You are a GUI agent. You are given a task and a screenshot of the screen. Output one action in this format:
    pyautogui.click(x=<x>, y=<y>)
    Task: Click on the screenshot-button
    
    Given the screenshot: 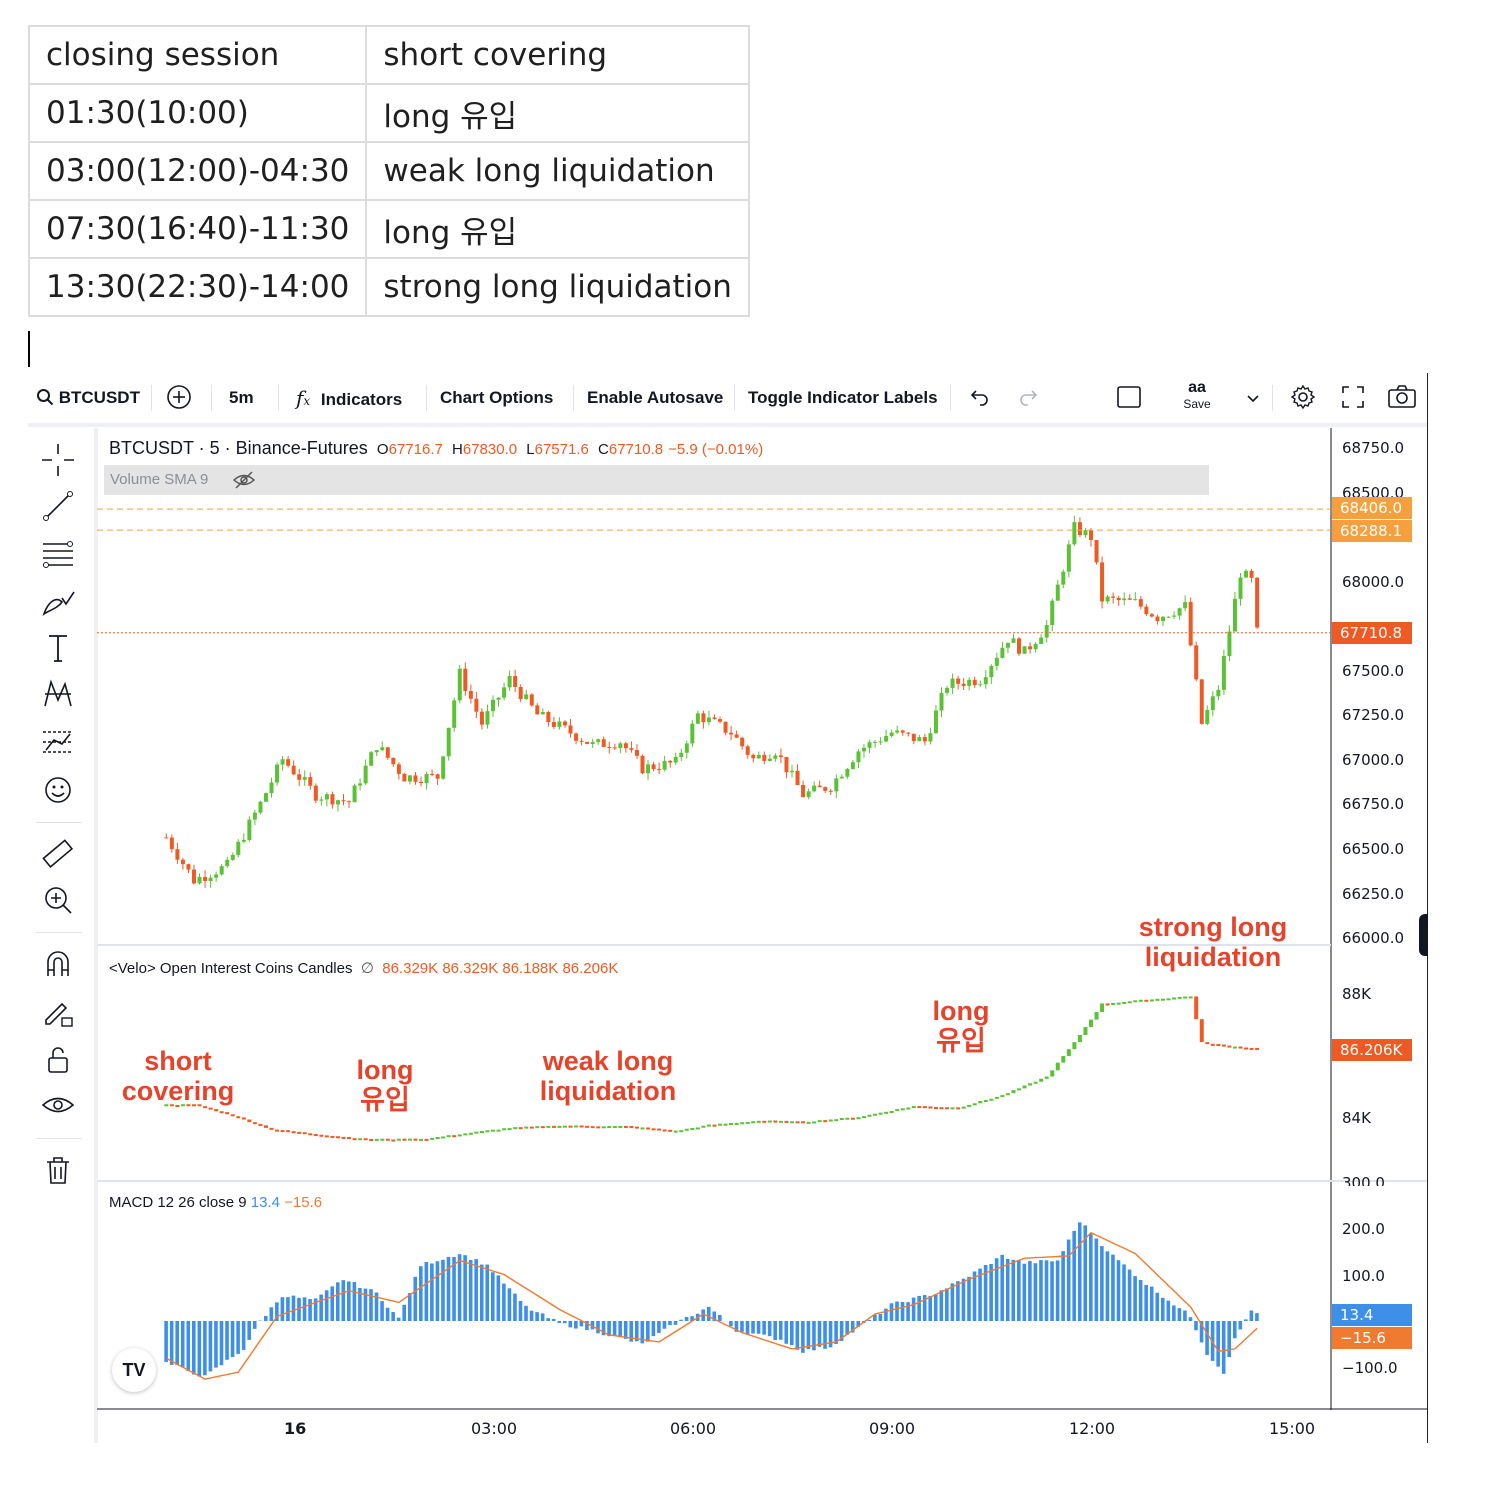 What is the action you would take?
    pyautogui.click(x=1402, y=398)
    